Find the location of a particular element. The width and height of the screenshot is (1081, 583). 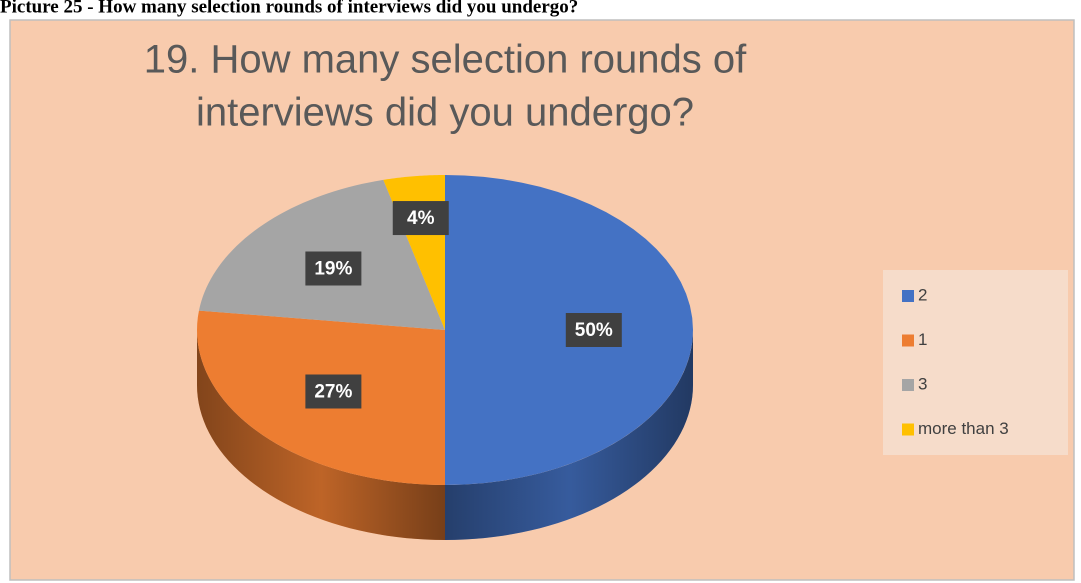

data-label: 50% is located at coordinates (594, 330).